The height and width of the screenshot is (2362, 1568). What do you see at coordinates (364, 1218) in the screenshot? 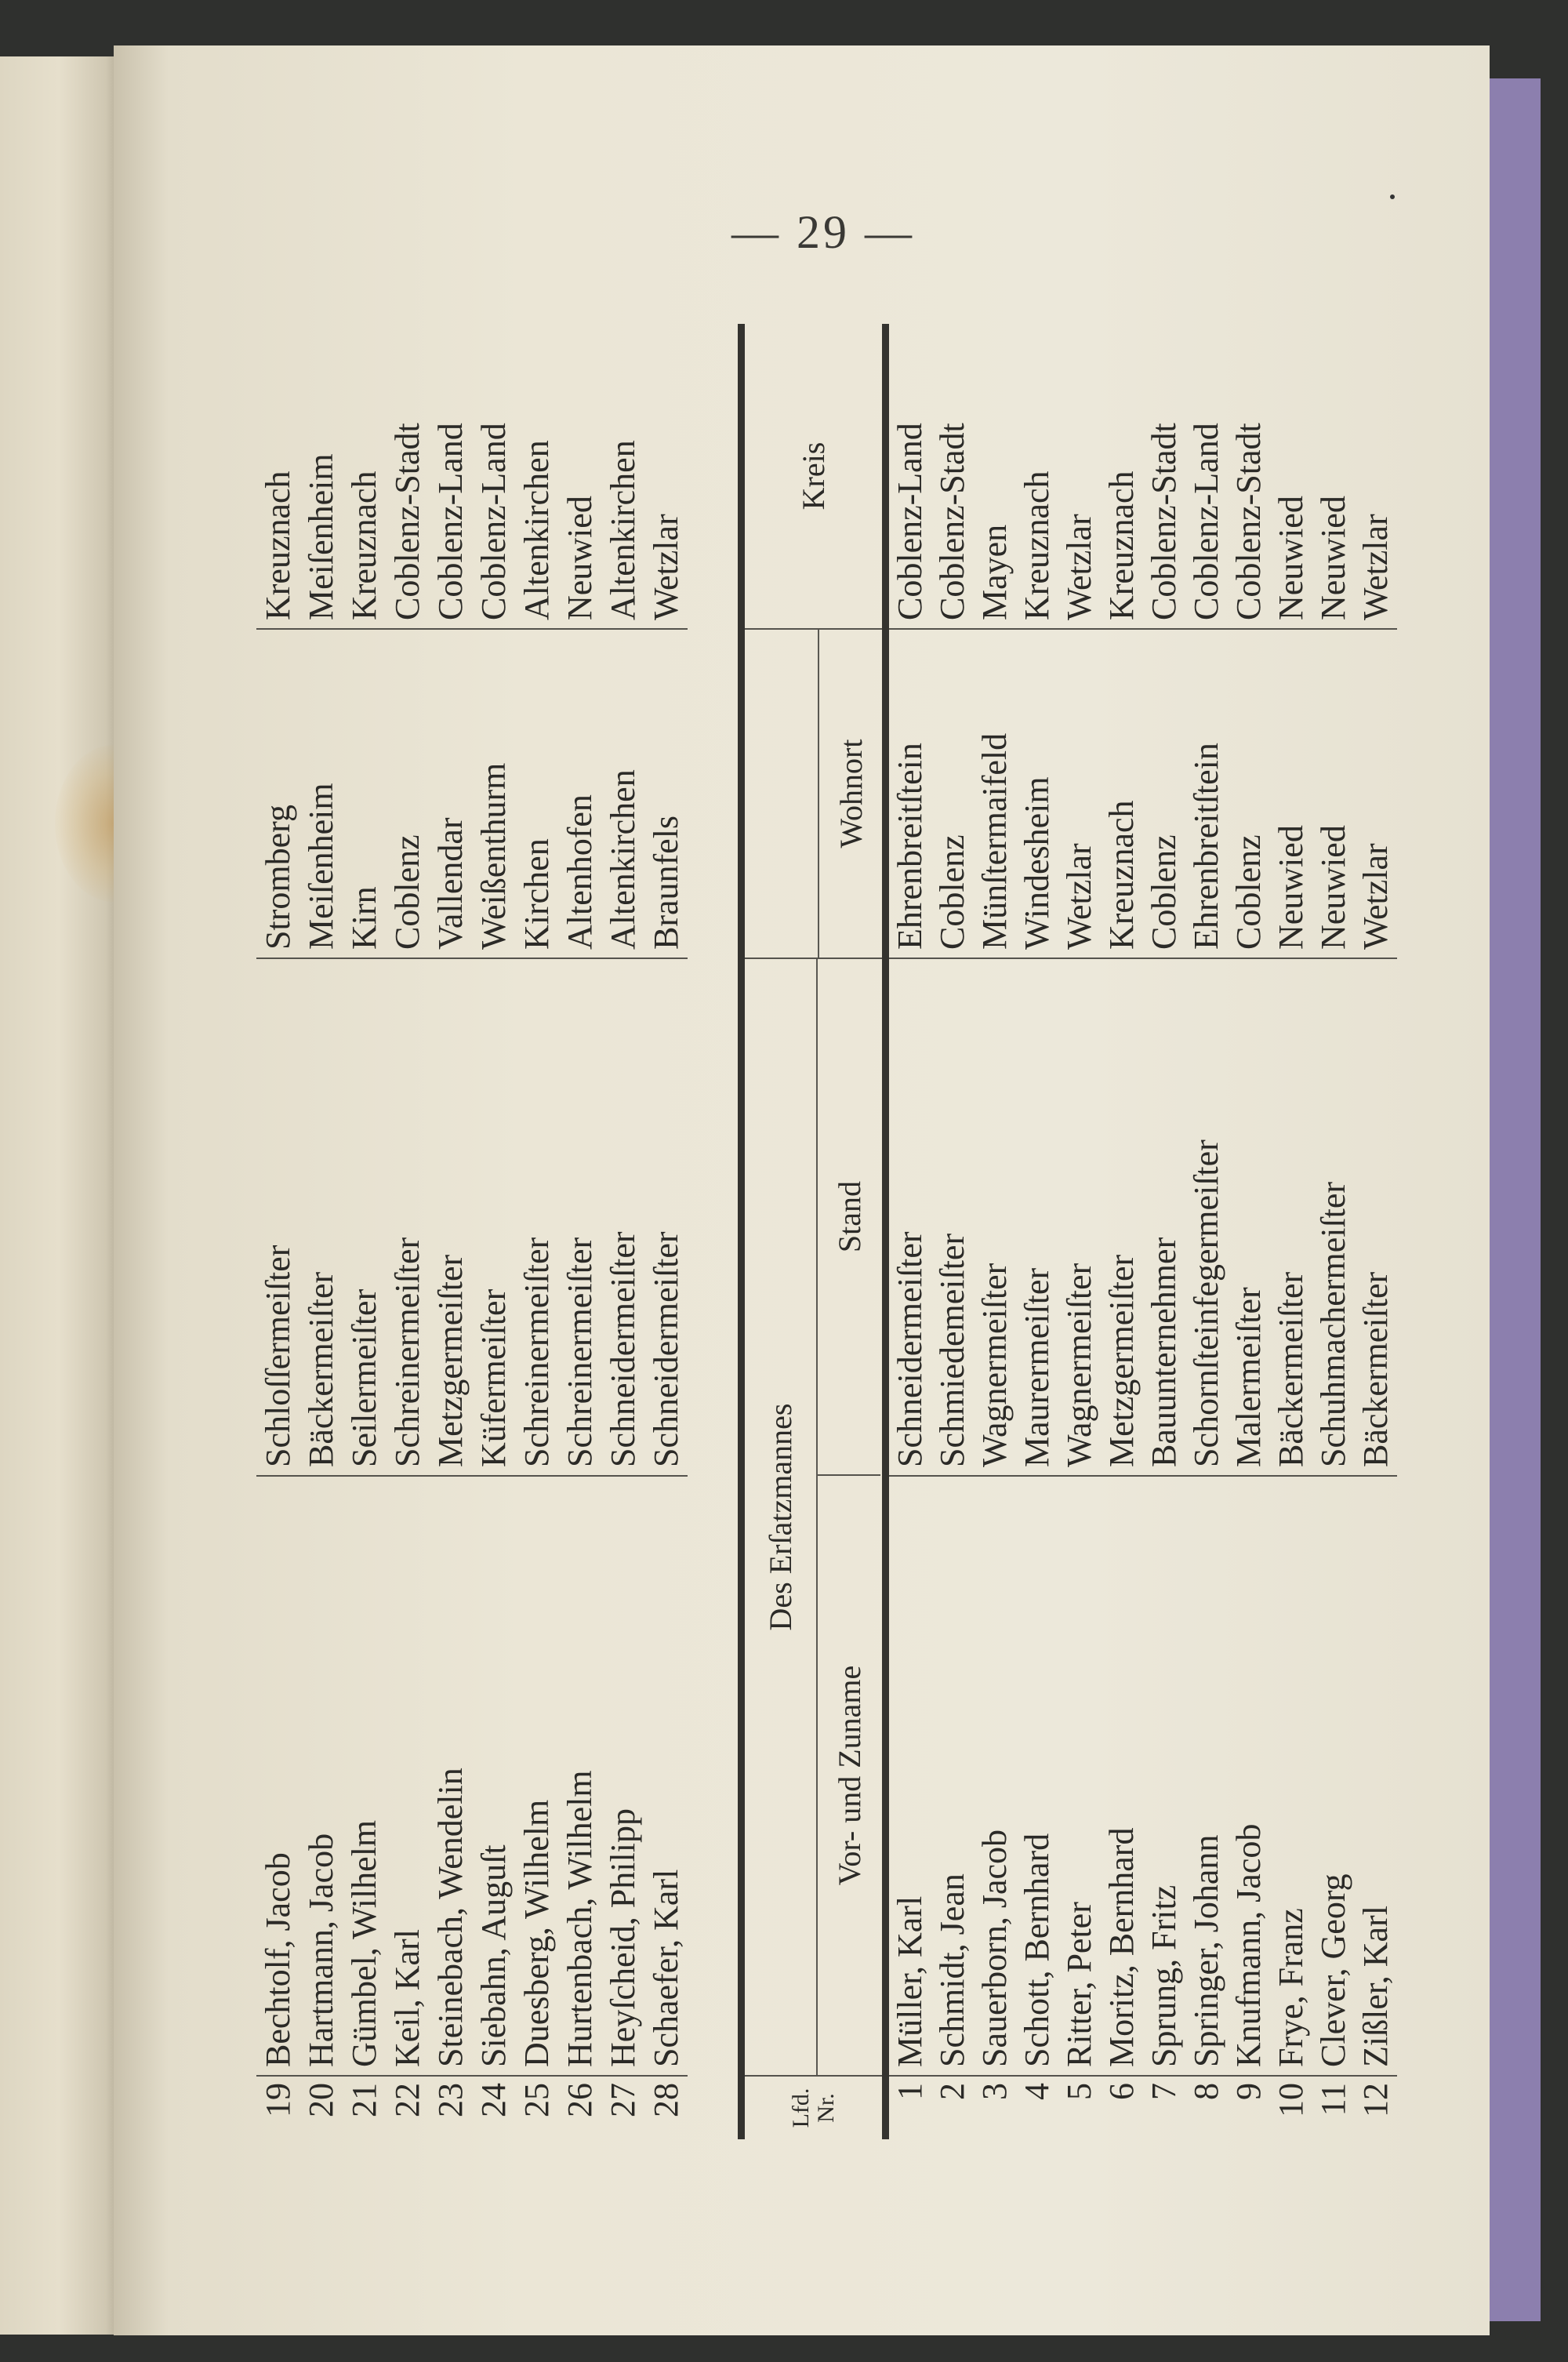
I see `occupation: Seilermeiſter` at bounding box center [364, 1218].